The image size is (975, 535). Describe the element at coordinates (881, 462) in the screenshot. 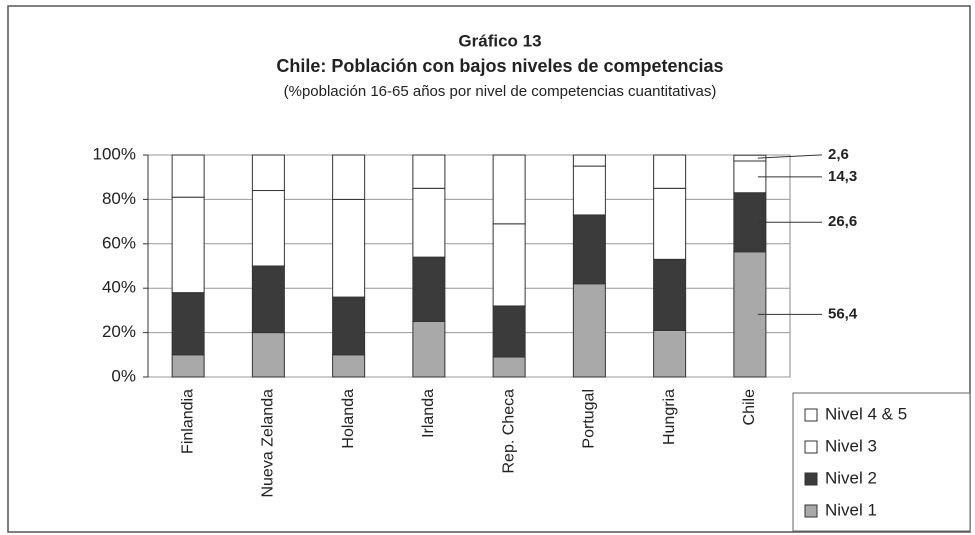

I see `legend-box` at that location.